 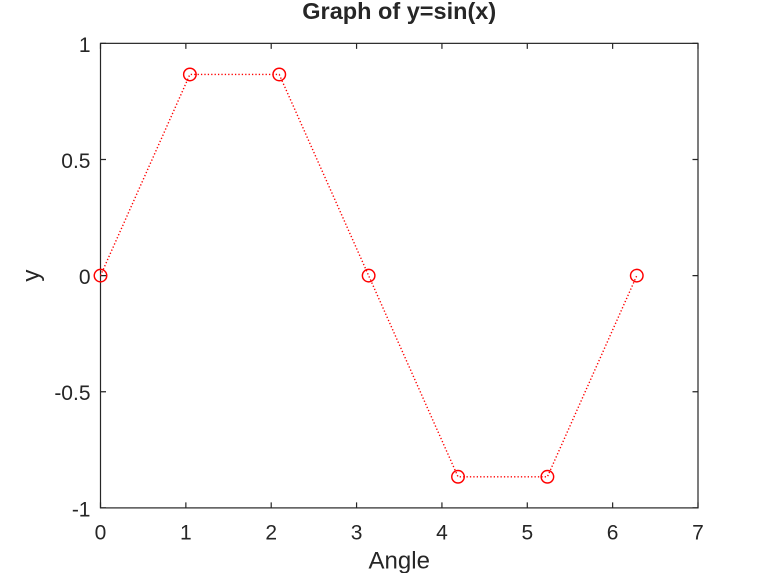 What do you see at coordinates (698, 533) in the screenshot?
I see `svg-text: 7` at bounding box center [698, 533].